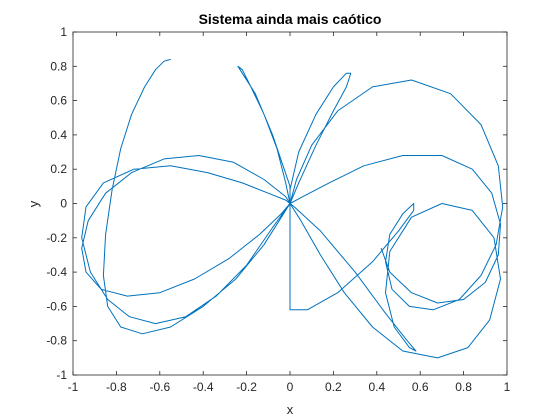 This screenshot has width=560, height=420. I want to click on x-tick-label-0: -1, so click(73, 387).